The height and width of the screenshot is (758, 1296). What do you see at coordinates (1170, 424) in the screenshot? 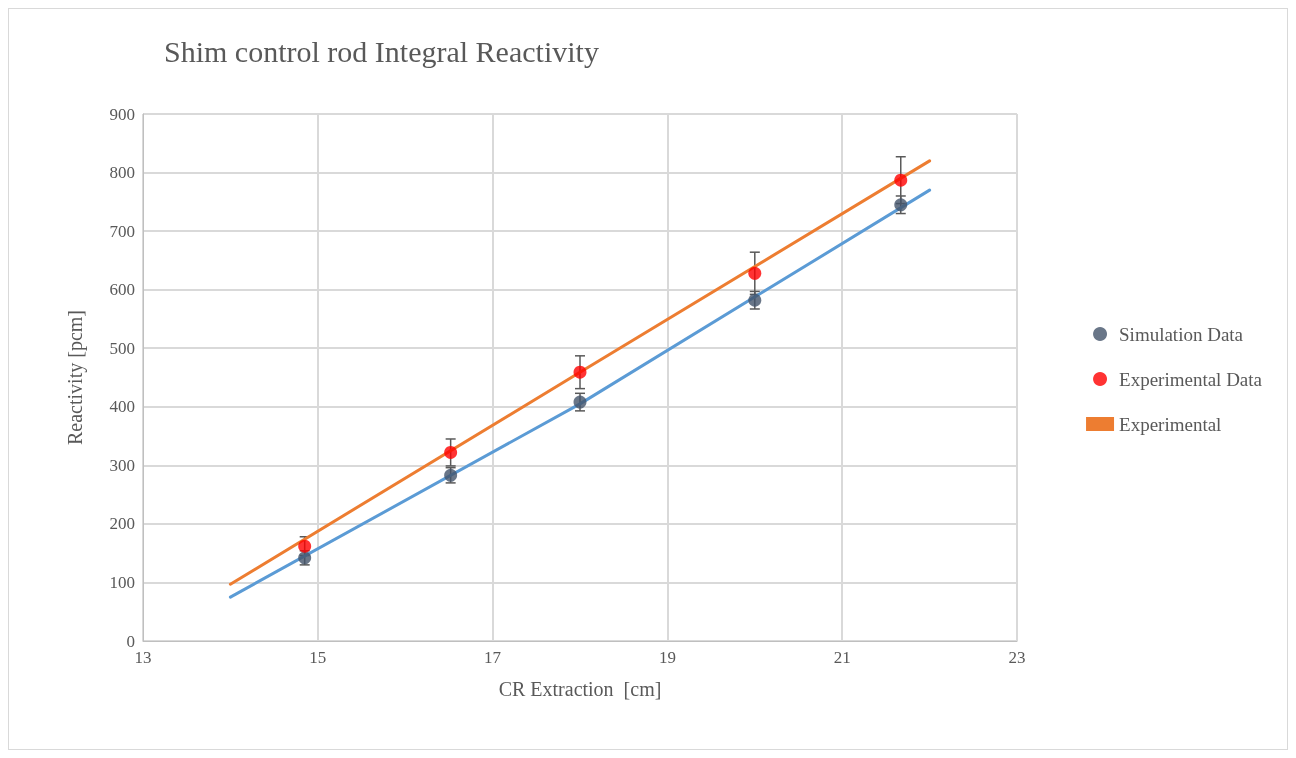
I see `legend-label: Experimental` at bounding box center [1170, 424].